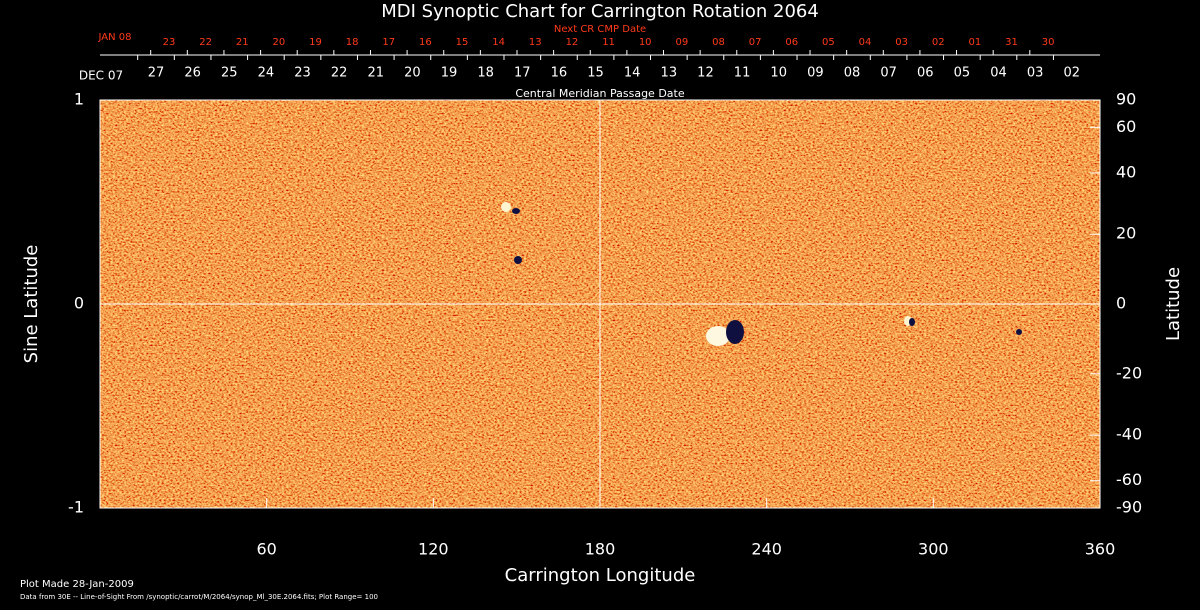 The width and height of the screenshot is (1200, 610). What do you see at coordinates (76, 507) in the screenshot?
I see `y-tick-label: -1` at bounding box center [76, 507].